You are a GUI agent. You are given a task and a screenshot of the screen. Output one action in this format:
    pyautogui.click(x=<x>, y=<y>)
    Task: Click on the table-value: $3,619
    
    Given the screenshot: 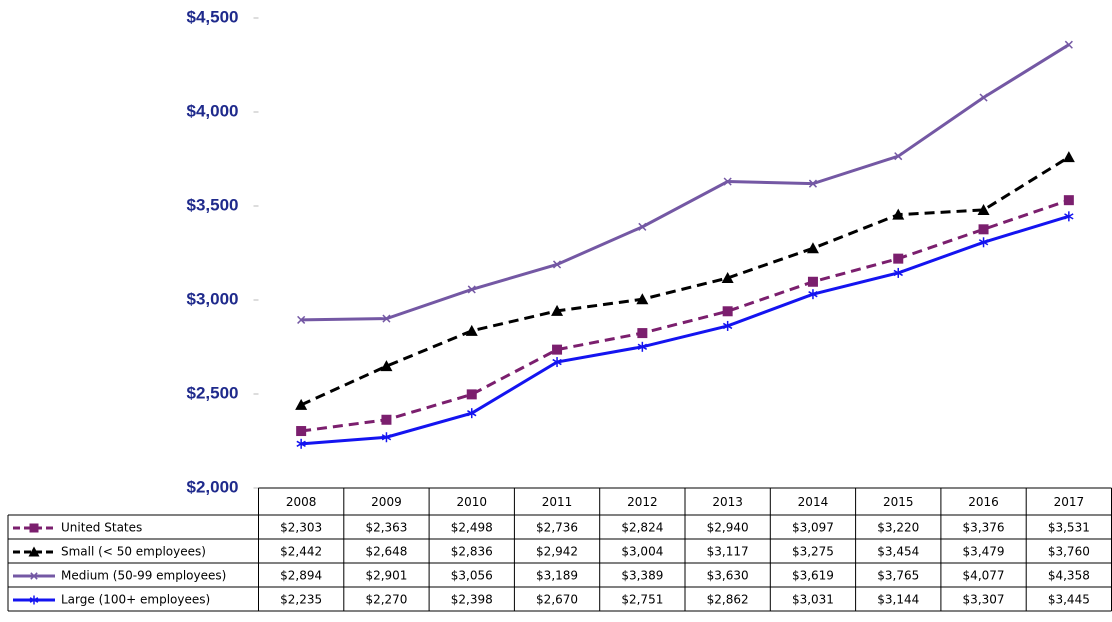 What is the action you would take?
    pyautogui.click(x=813, y=576)
    